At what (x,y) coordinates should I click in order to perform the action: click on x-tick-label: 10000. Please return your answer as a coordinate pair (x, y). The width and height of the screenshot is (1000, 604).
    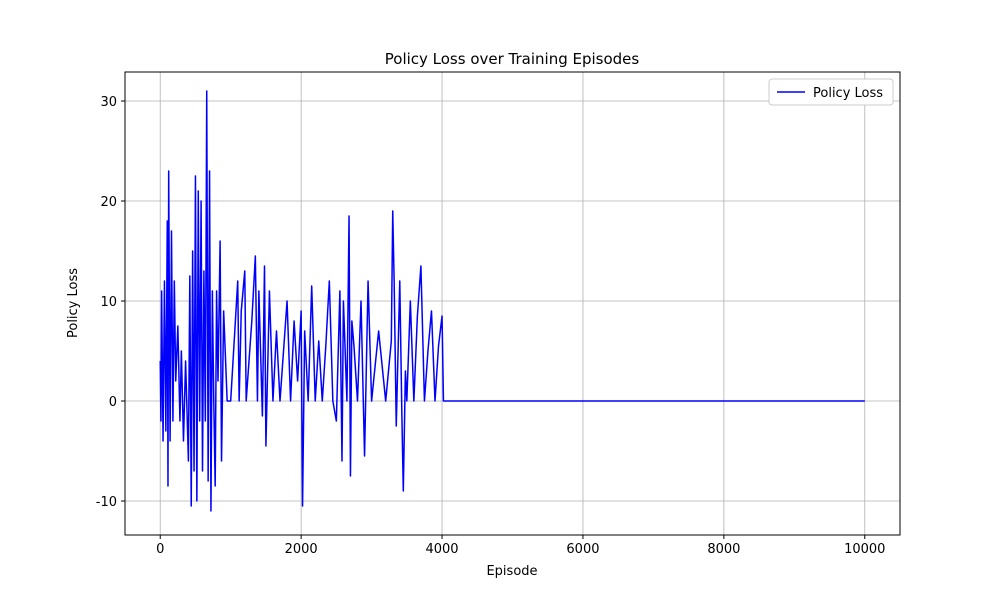
    Looking at the image, I should click on (864, 549).